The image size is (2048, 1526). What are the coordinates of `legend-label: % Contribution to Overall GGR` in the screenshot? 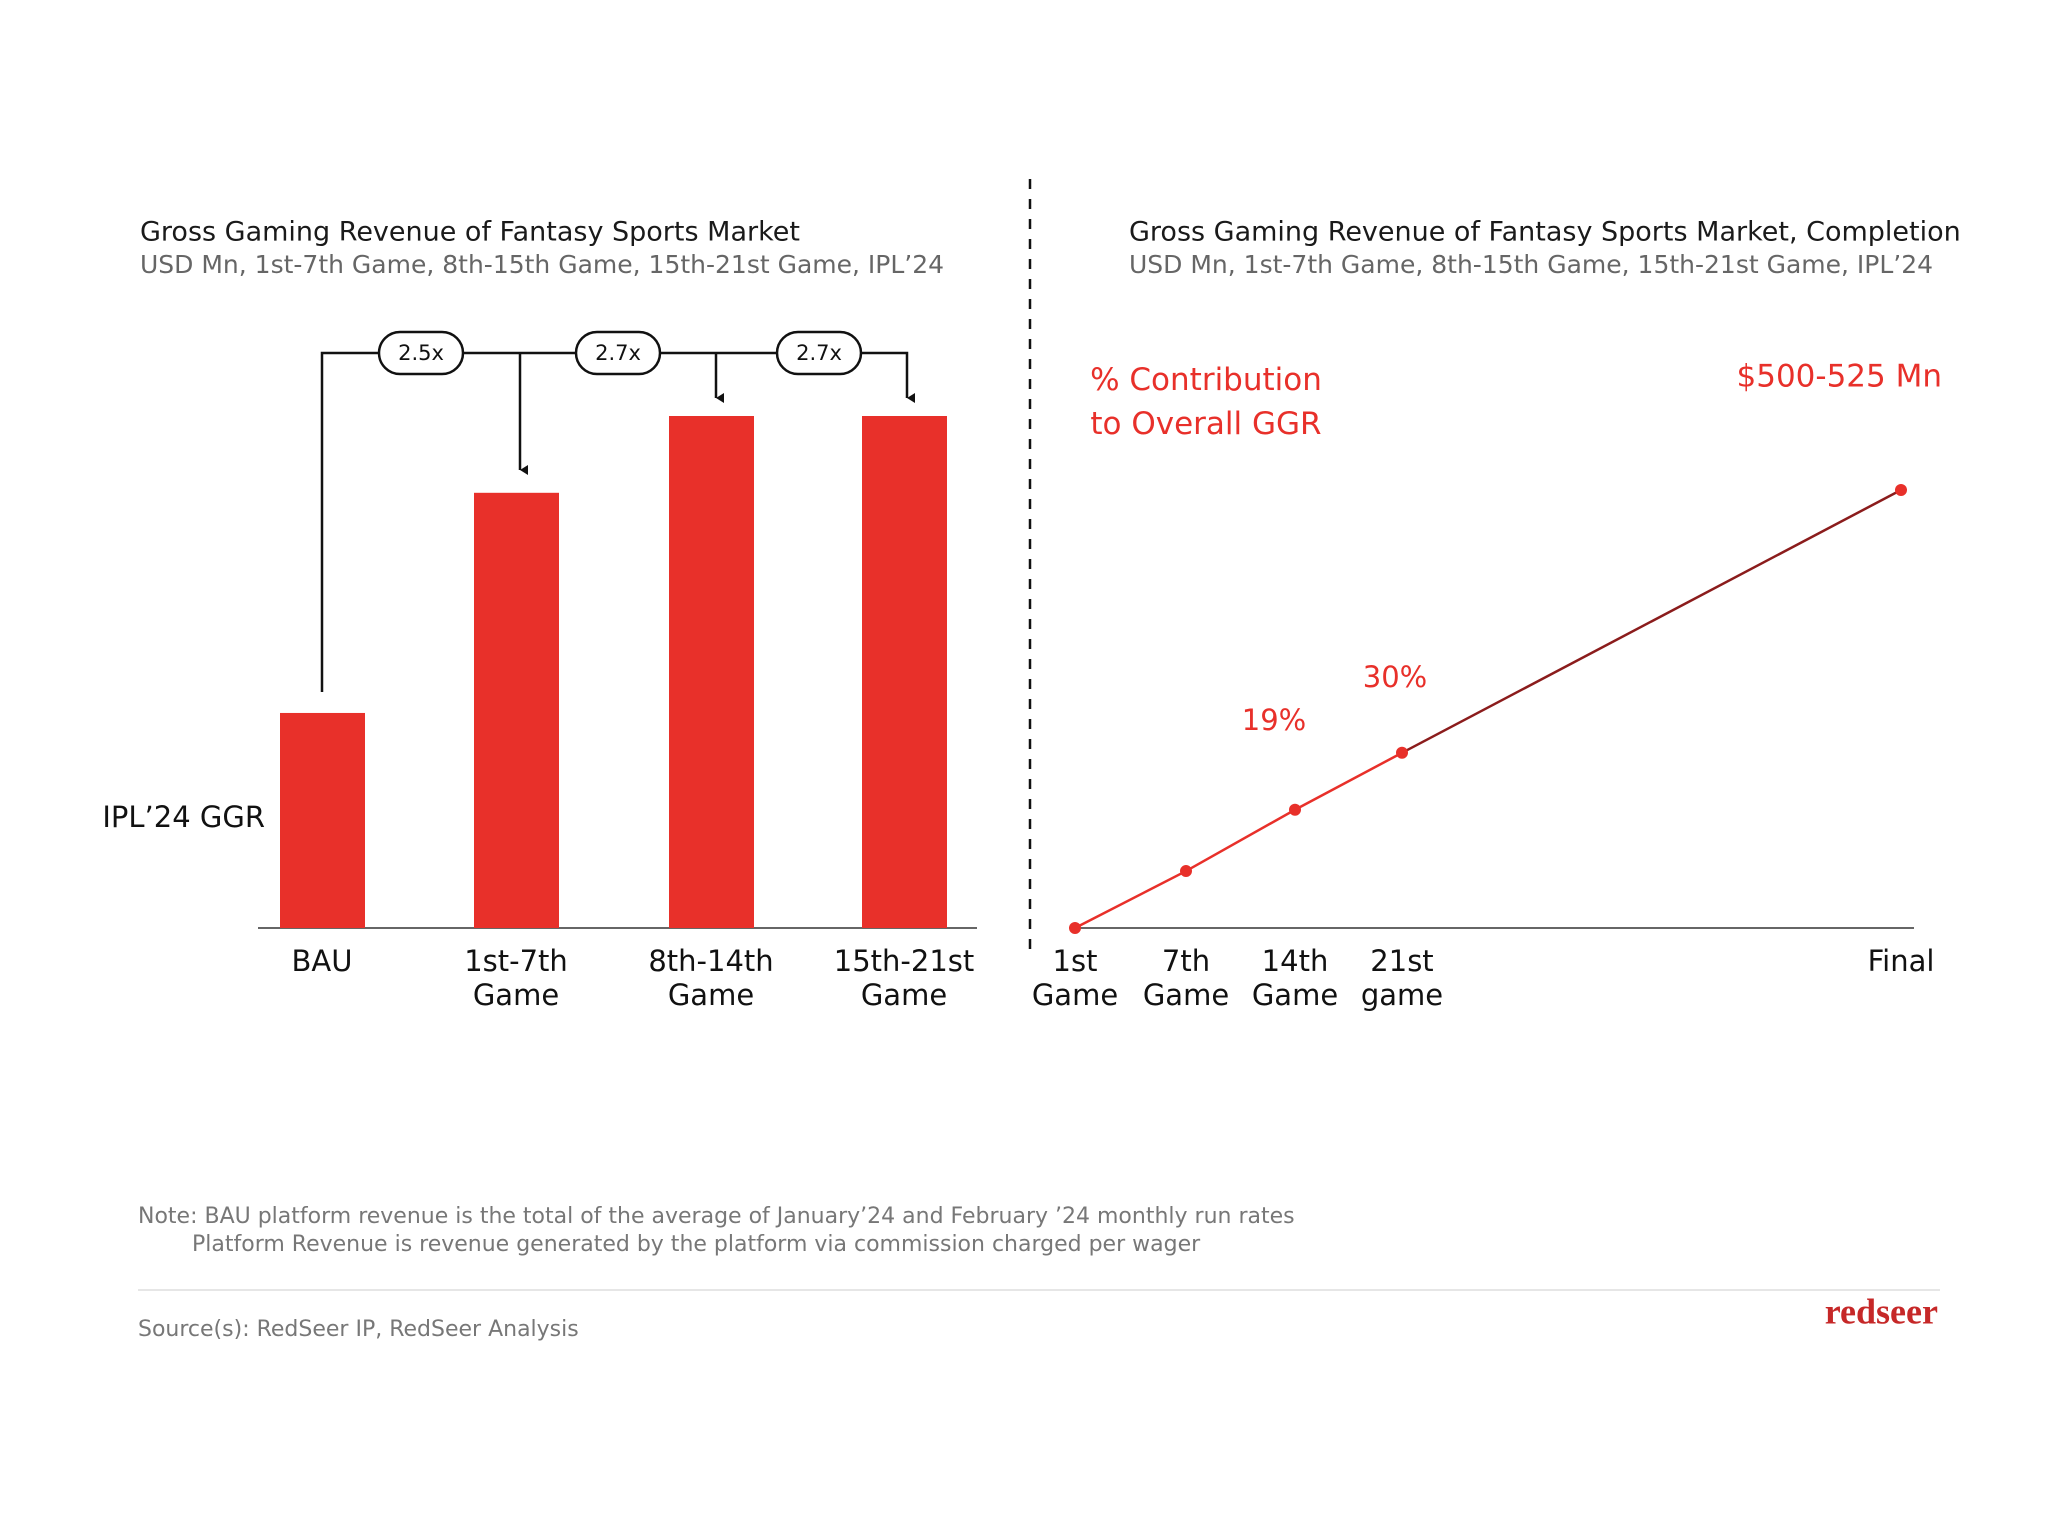 It's located at (1206, 402).